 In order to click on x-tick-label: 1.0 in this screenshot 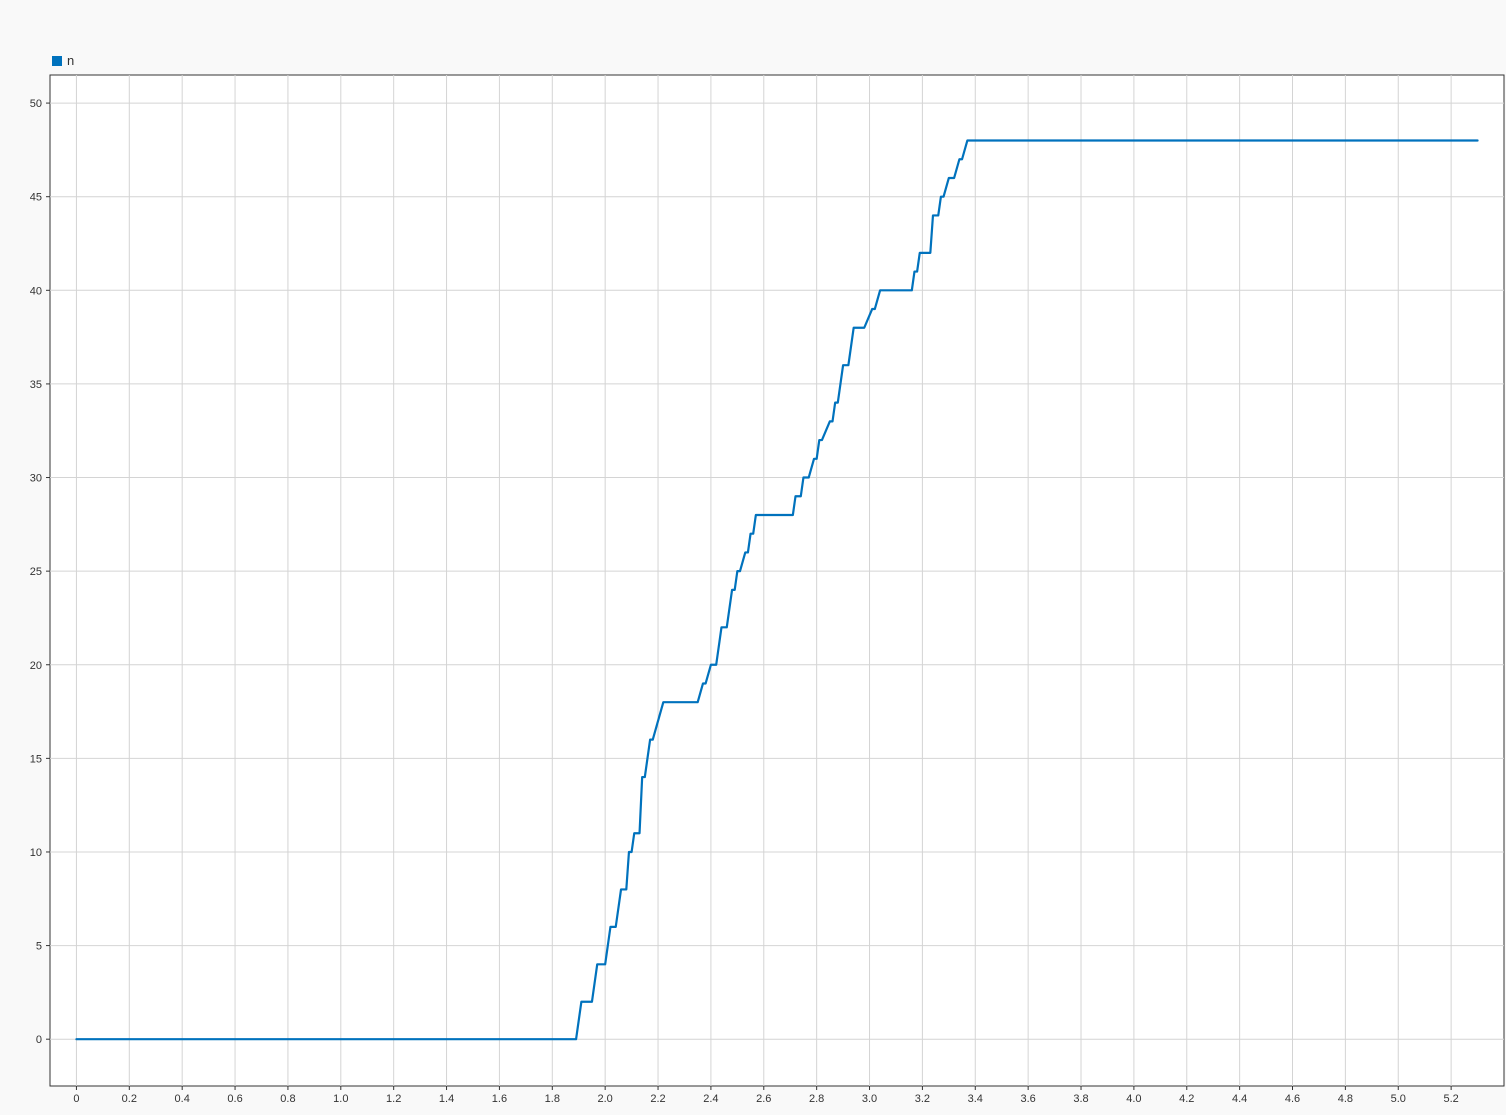, I will do `click(340, 1099)`.